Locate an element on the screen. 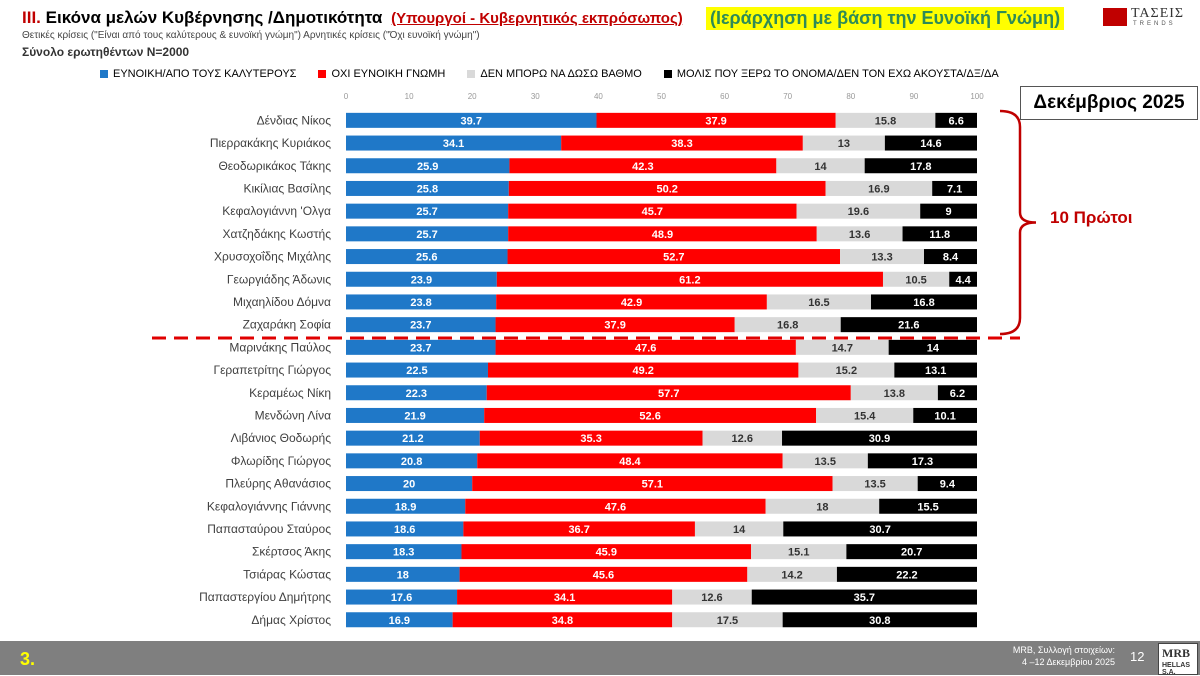  category-label: Θεοδωρικάκος Τάκης is located at coordinates (274, 166).